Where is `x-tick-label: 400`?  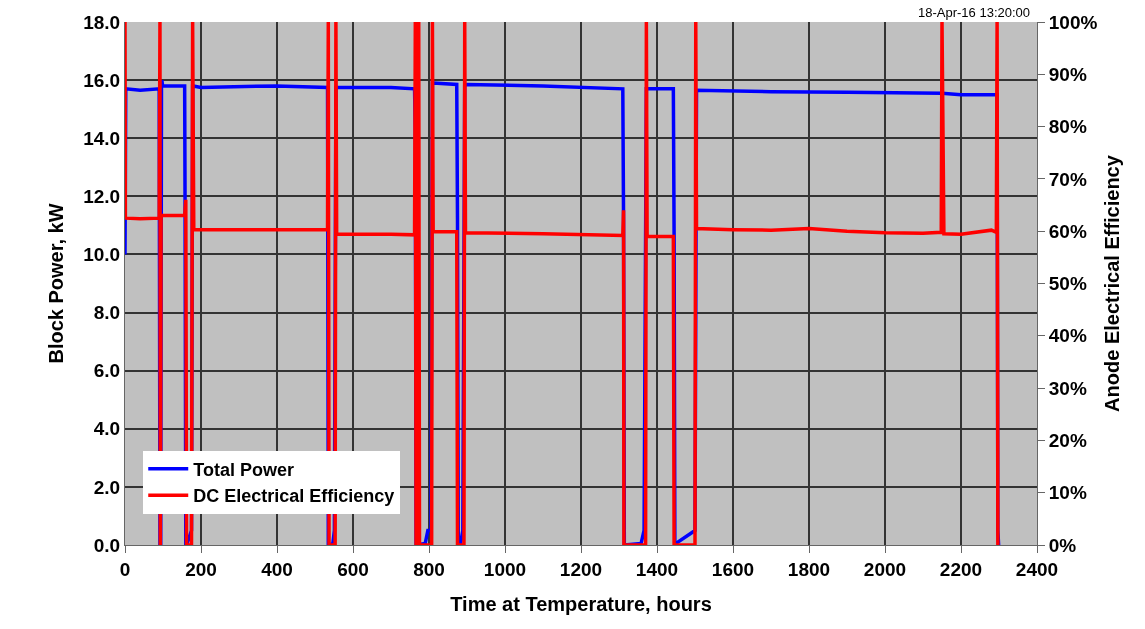 x-tick-label: 400 is located at coordinates (277, 569).